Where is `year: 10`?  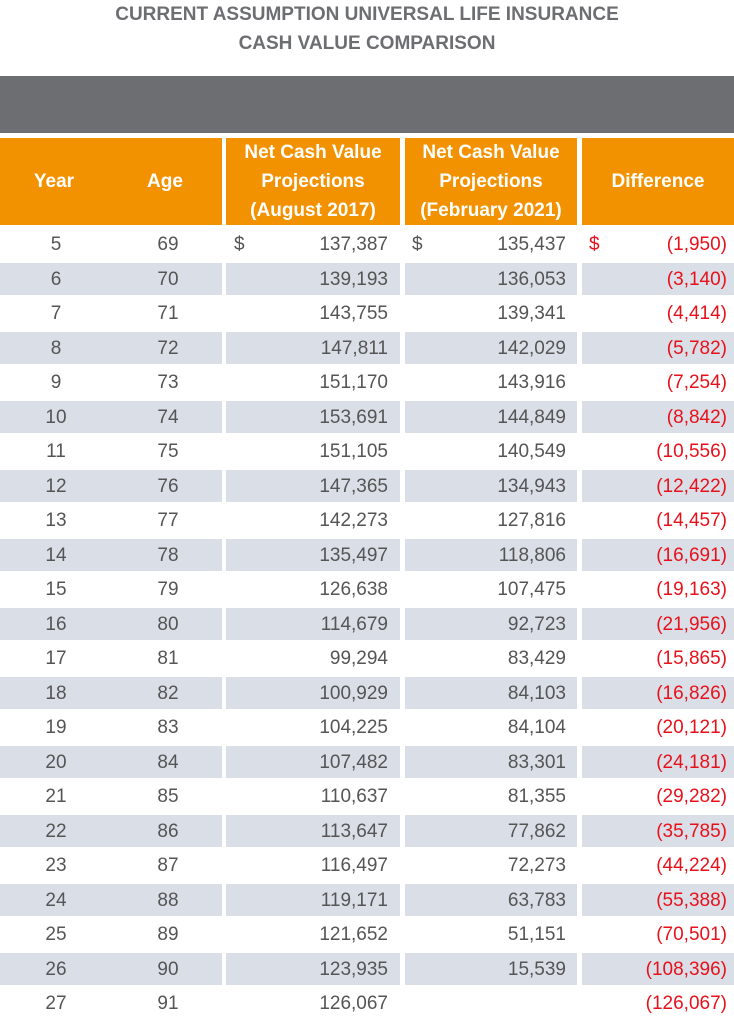 year: 10 is located at coordinates (56, 417).